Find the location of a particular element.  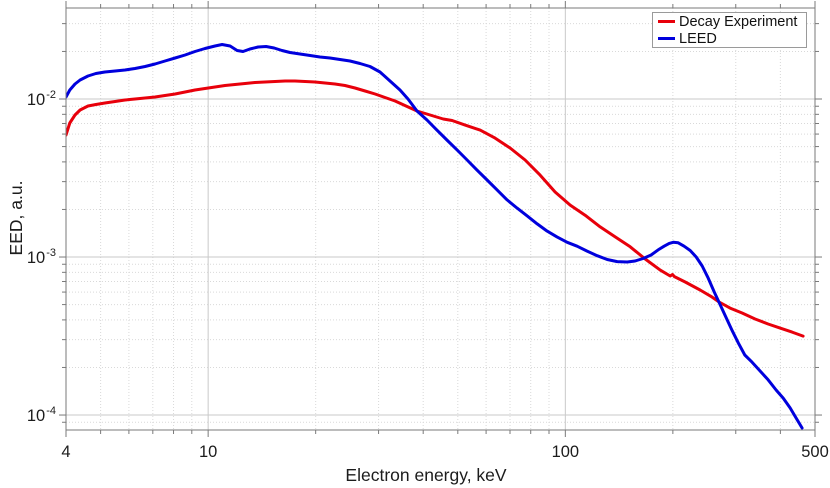

legend: Decay Experiment LEED is located at coordinates (729, 30).